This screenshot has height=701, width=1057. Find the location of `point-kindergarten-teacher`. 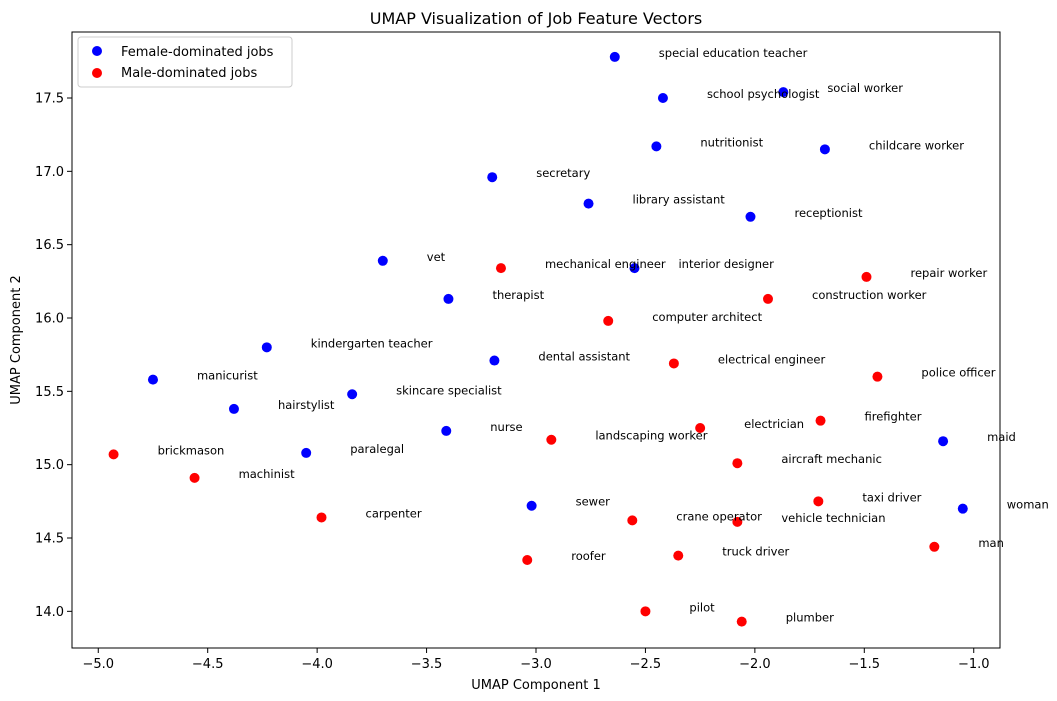

point-kindergarten-teacher is located at coordinates (266, 347).